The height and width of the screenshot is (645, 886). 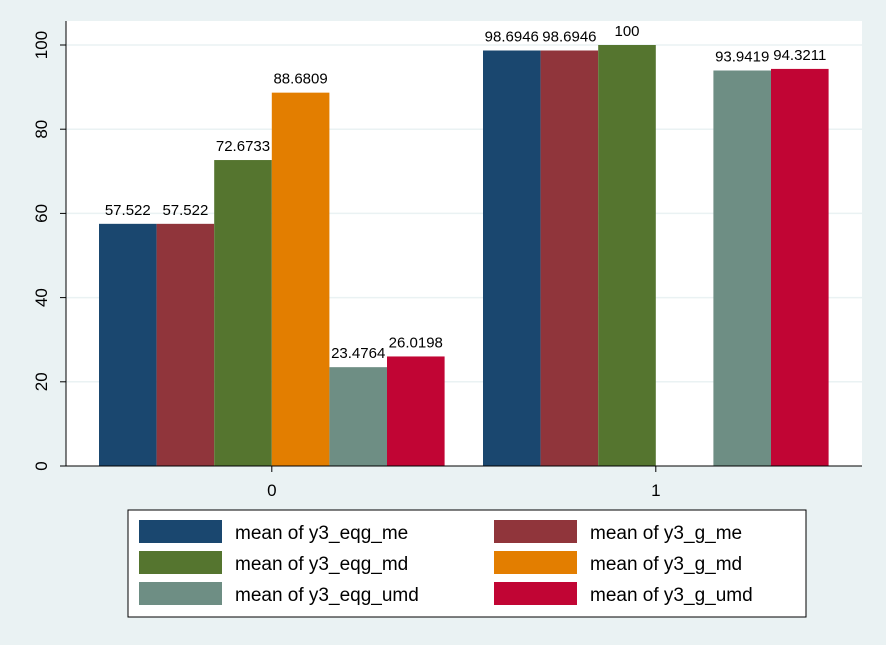 What do you see at coordinates (671, 595) in the screenshot?
I see `legend-label: mean of y3_g_umd` at bounding box center [671, 595].